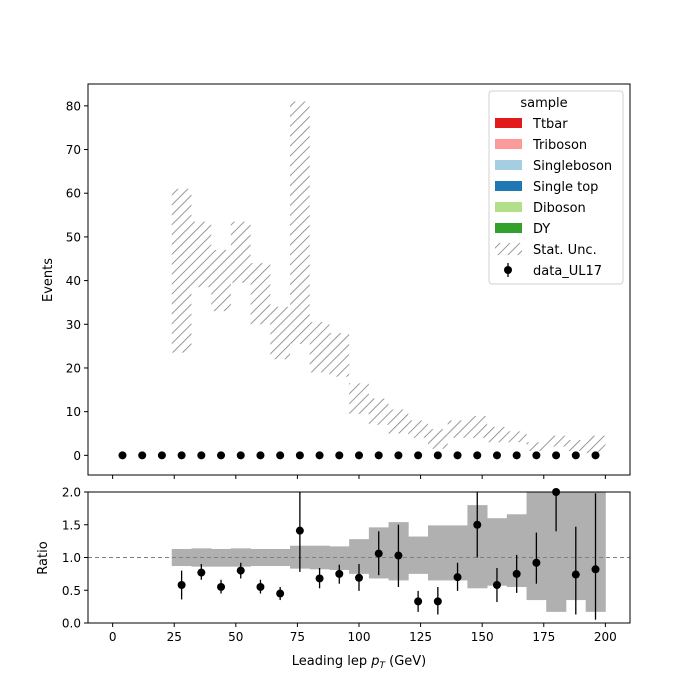 Image resolution: width=700 pixels, height=700 pixels. Describe the element at coordinates (543, 637) in the screenshot. I see `bottom-xtick-label-7: 175` at that location.